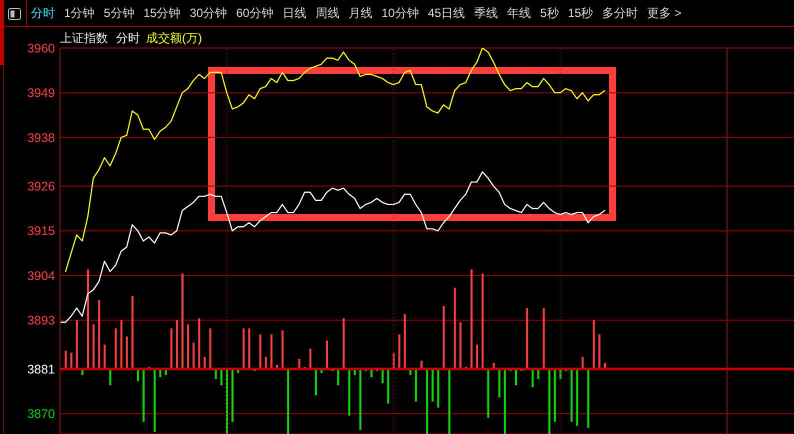 Image resolution: width=794 pixels, height=434 pixels. I want to click on text: 60分钟, so click(255, 13).